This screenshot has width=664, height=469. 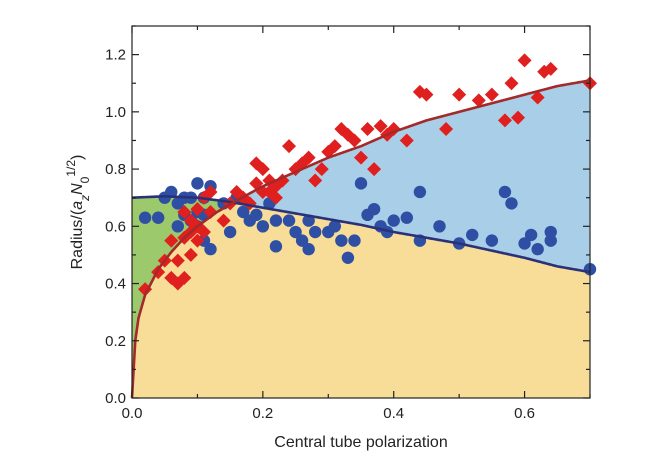 I want to click on y-tick-label: 1.2, so click(x=115, y=55).